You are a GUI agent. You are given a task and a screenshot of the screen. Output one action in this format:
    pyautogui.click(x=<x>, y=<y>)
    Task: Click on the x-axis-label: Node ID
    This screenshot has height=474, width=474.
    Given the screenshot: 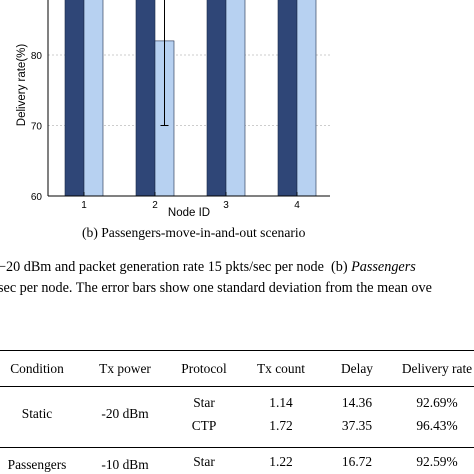 What is the action you would take?
    pyautogui.click(x=189, y=213)
    